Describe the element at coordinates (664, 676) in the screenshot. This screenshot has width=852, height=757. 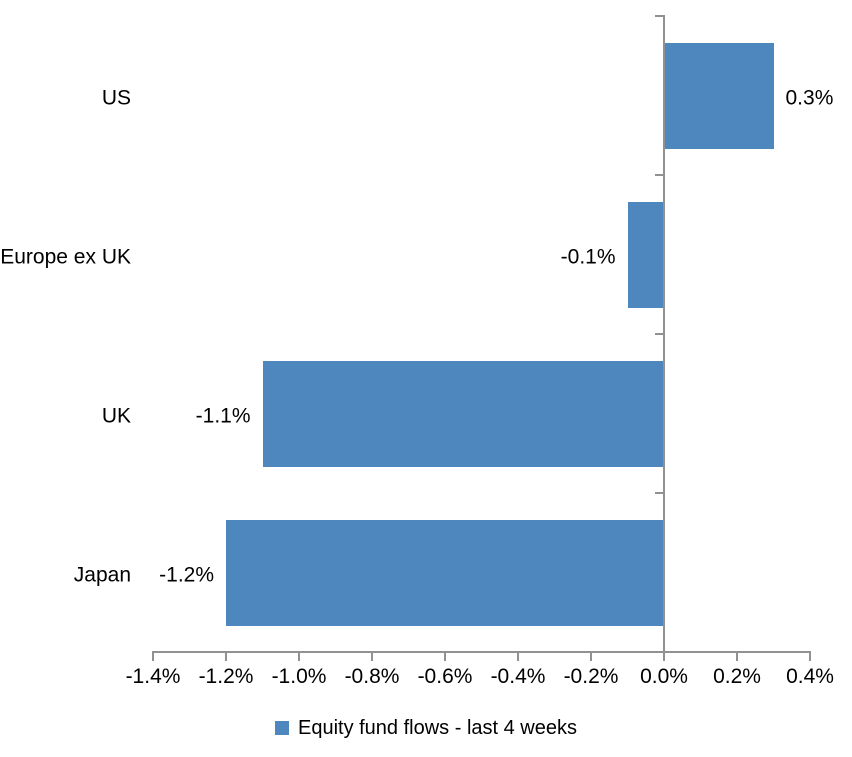
I see `x-tick-label: 0.0%` at that location.